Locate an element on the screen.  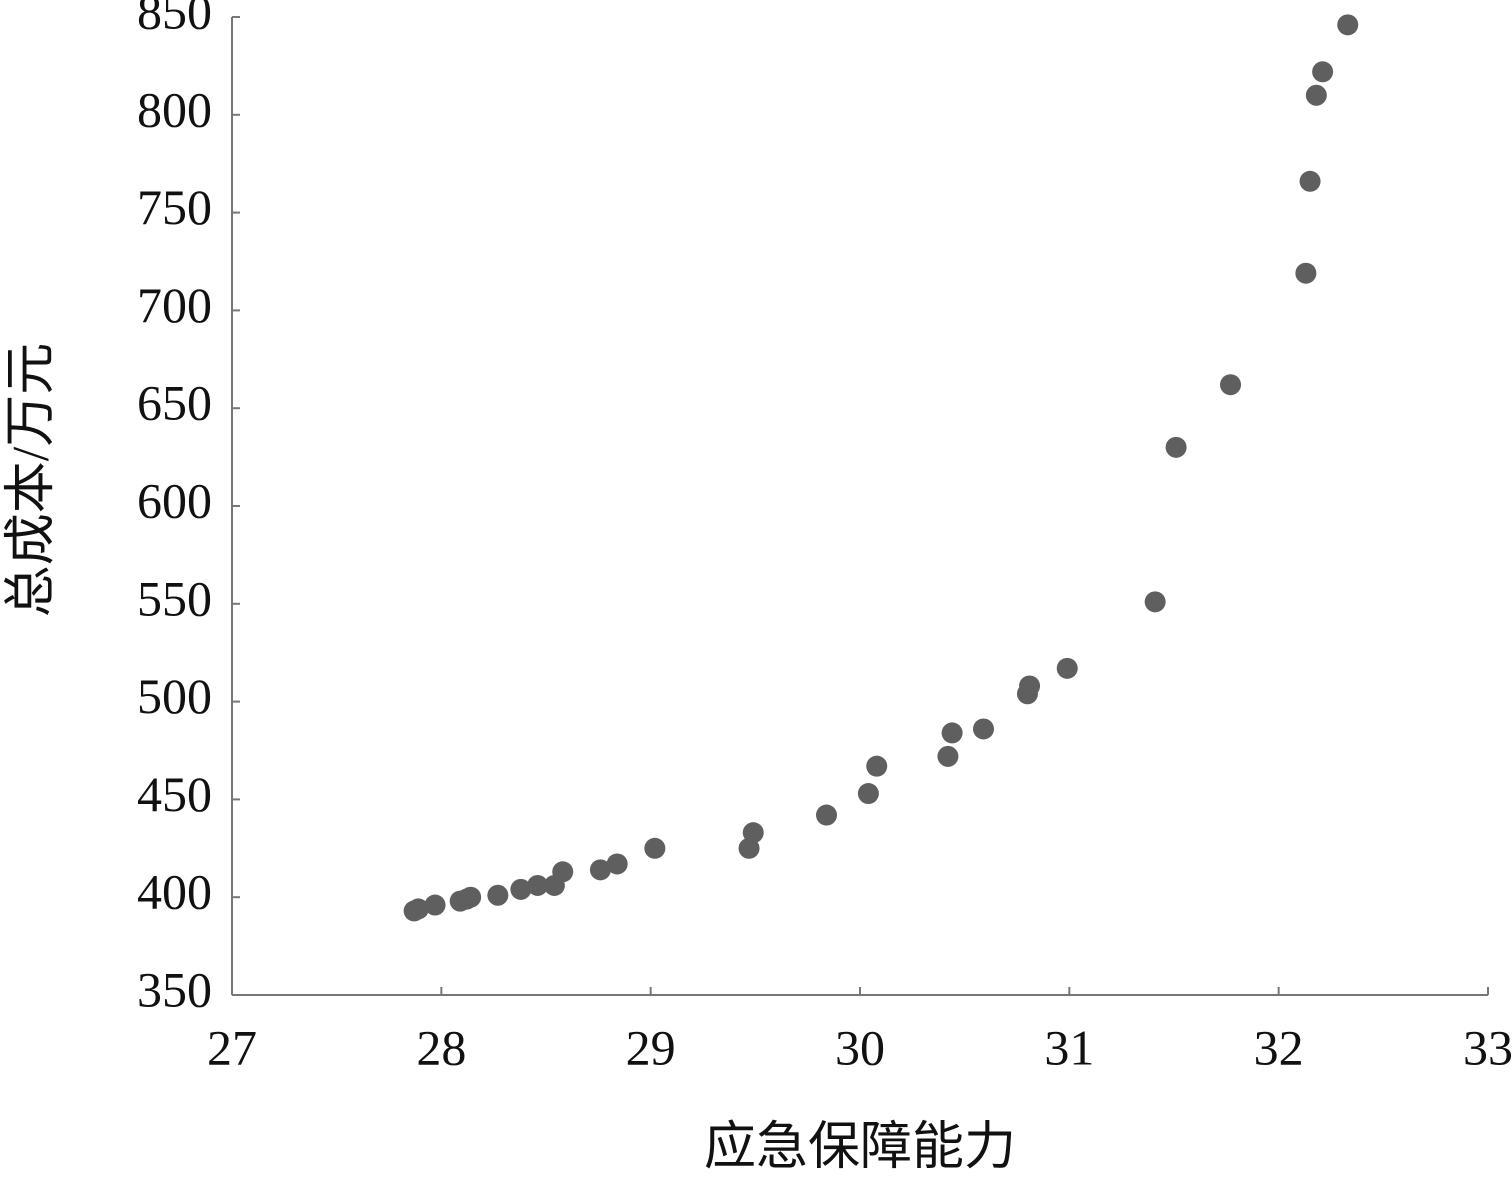
y-tick-label: 750 is located at coordinates (174, 207).